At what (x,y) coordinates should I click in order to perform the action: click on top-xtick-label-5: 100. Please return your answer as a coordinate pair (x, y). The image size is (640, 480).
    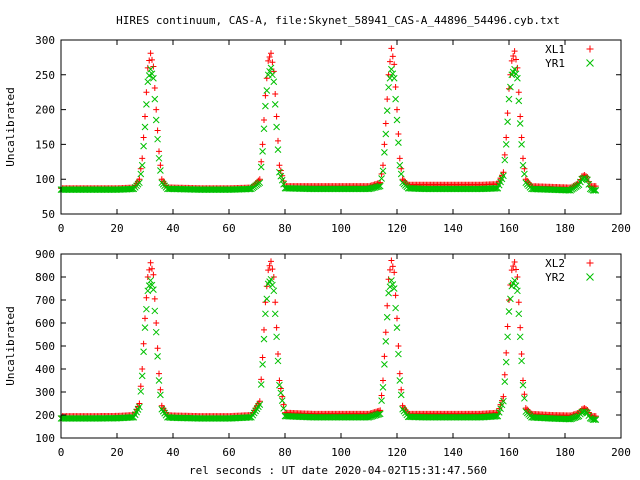
    Looking at the image, I should click on (341, 228).